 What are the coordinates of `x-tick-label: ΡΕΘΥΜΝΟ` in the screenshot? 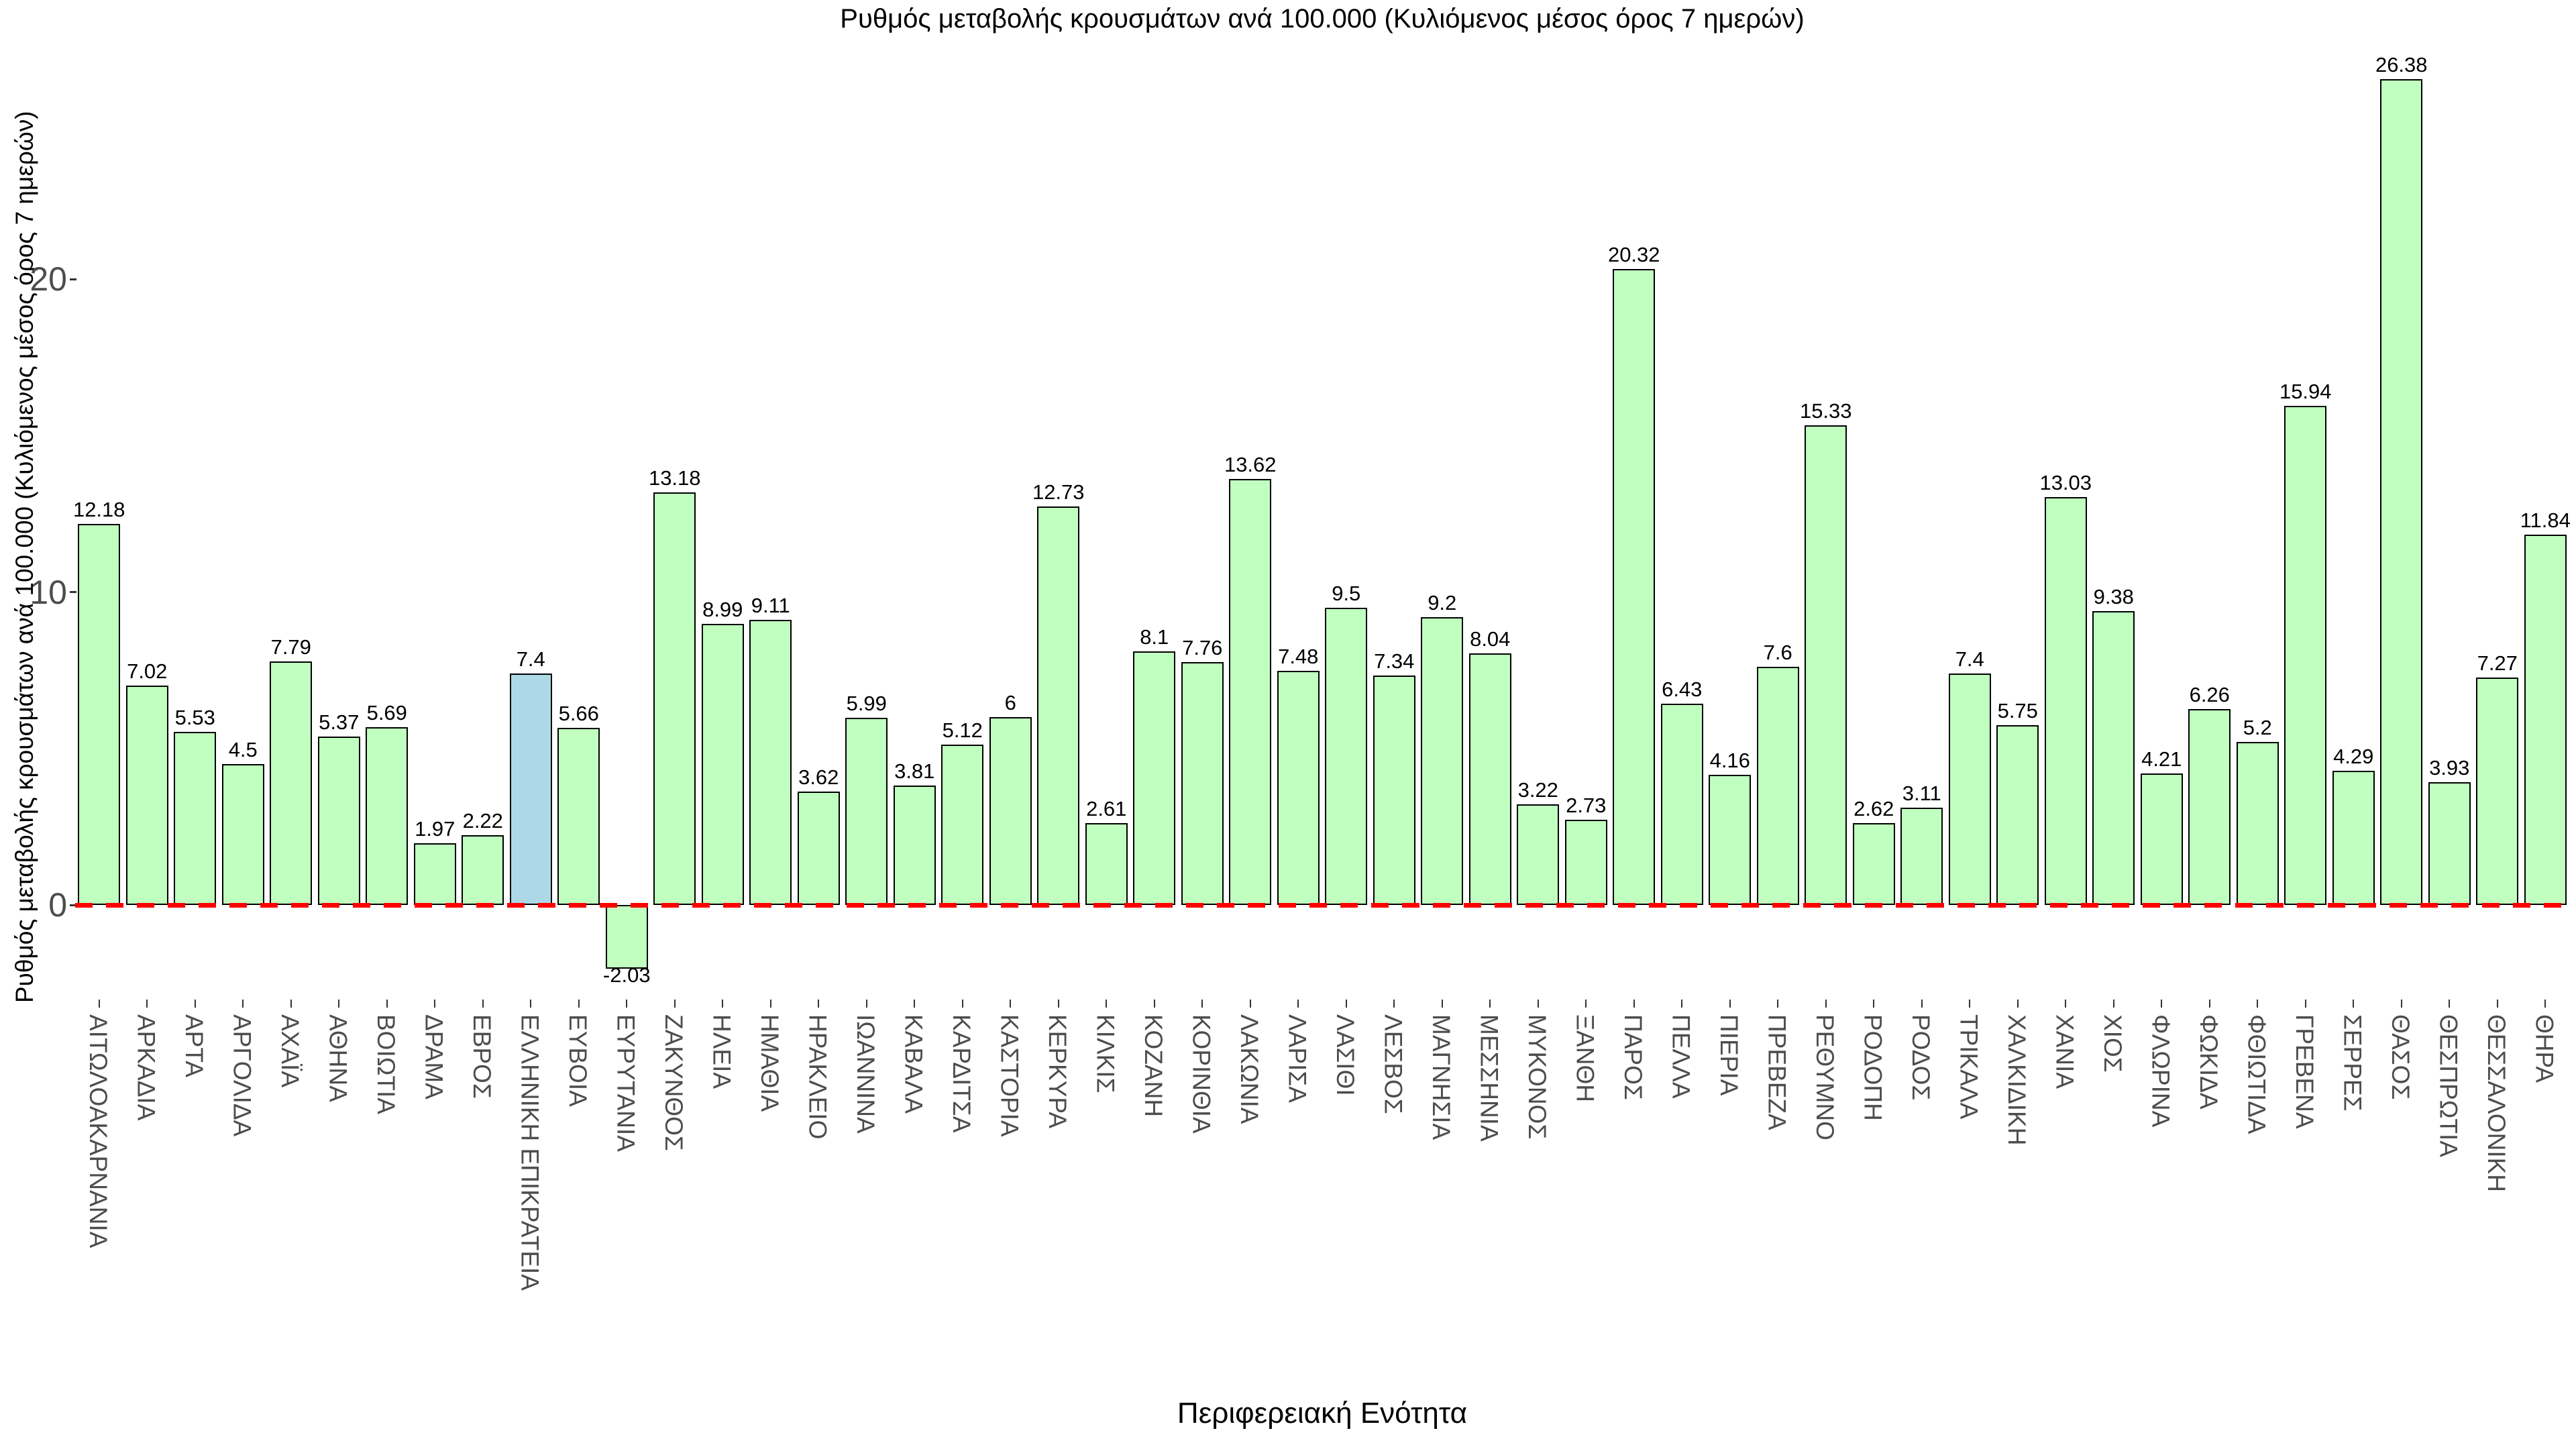 It's located at (1825, 1077).